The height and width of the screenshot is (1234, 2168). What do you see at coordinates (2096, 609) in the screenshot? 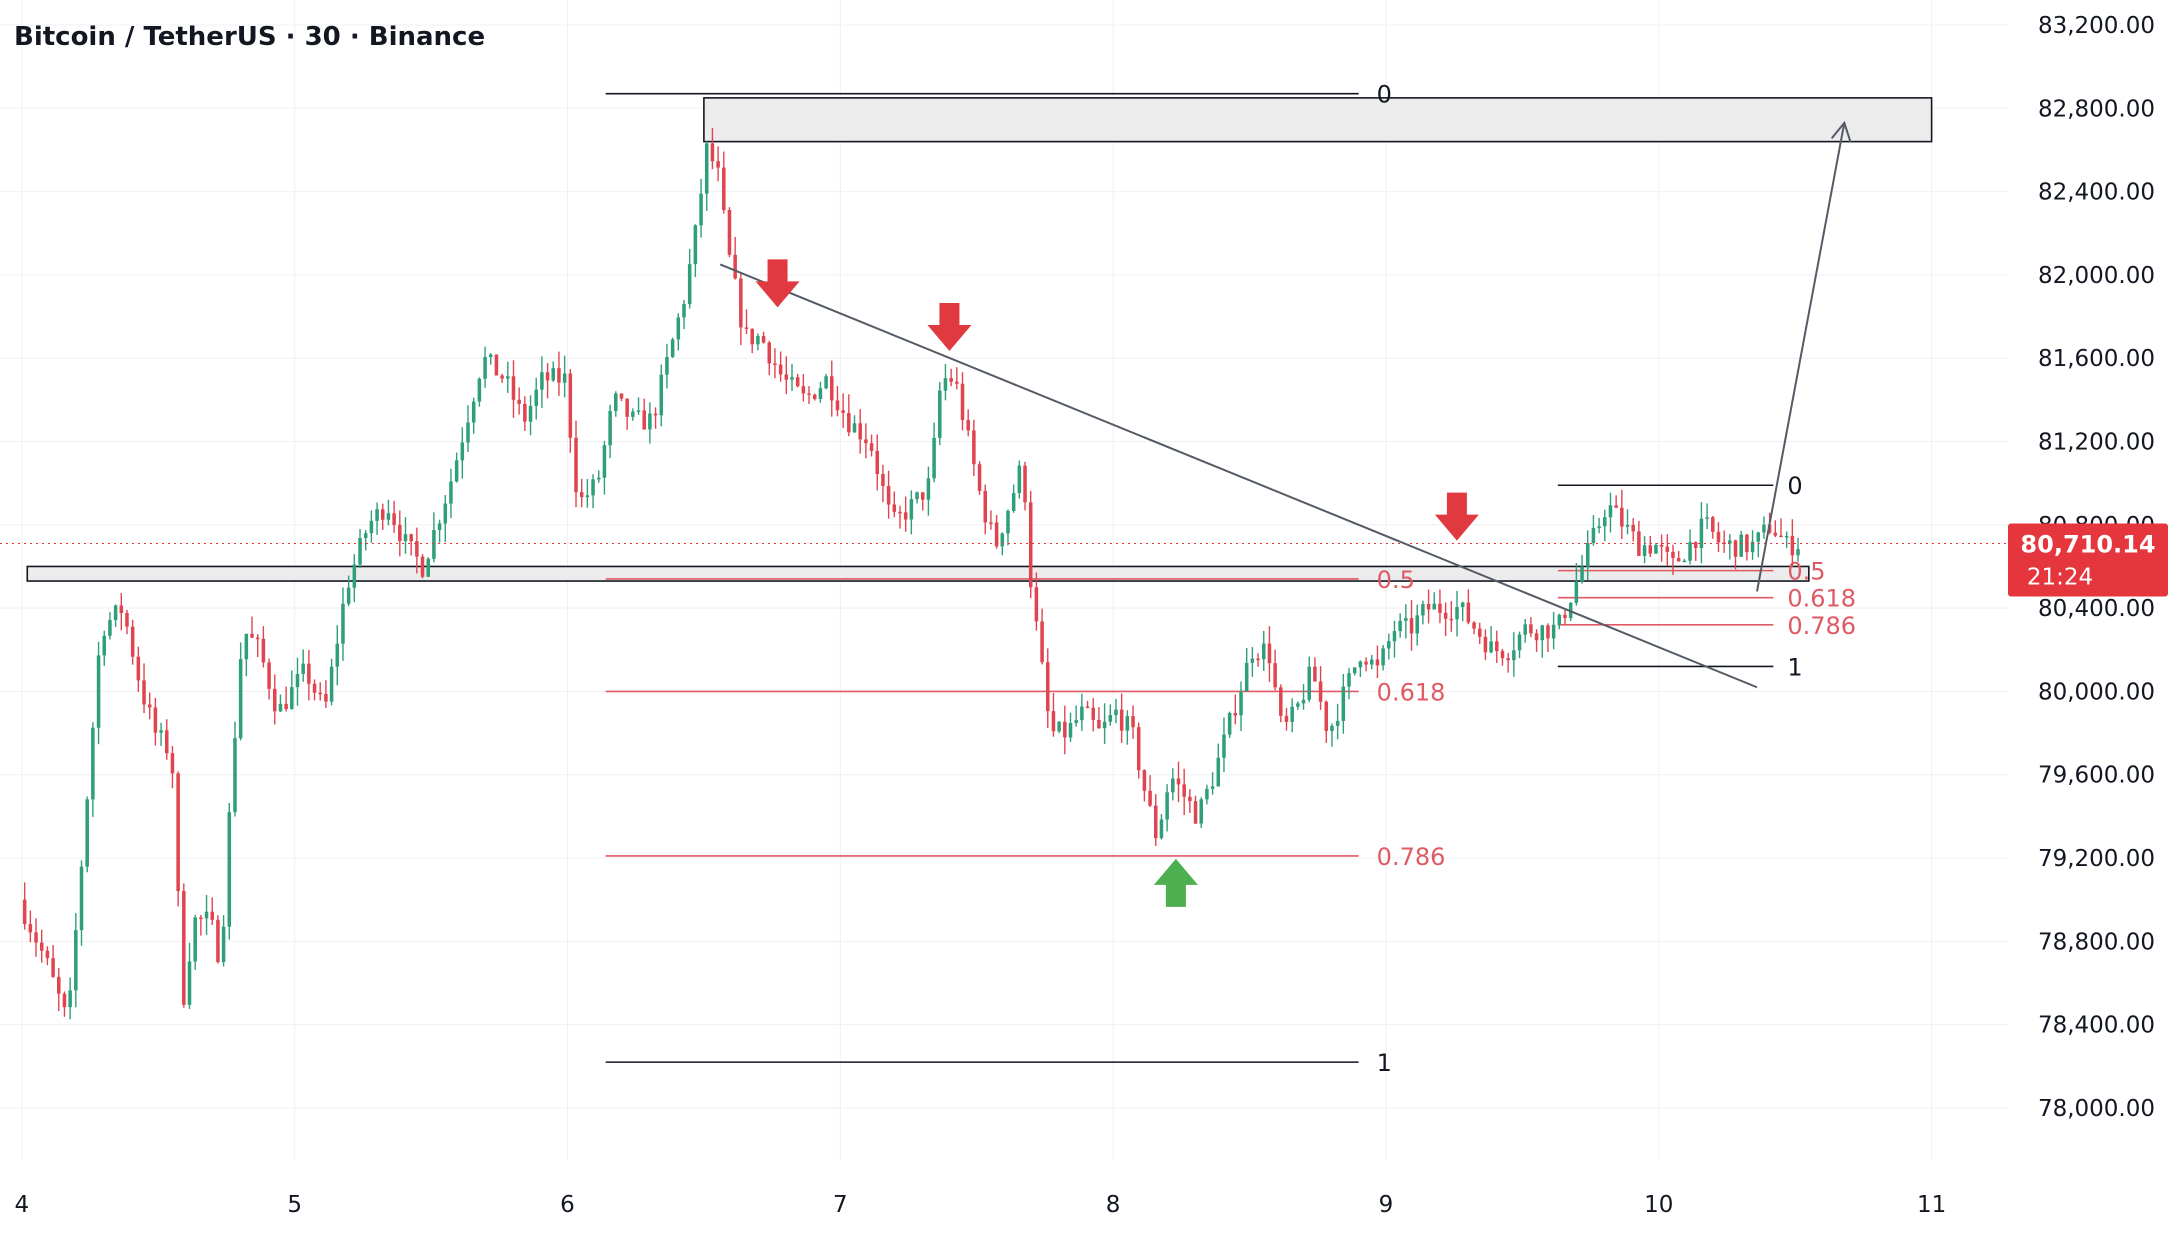
I see `y-tick-label: 80,400.00` at bounding box center [2096, 609].